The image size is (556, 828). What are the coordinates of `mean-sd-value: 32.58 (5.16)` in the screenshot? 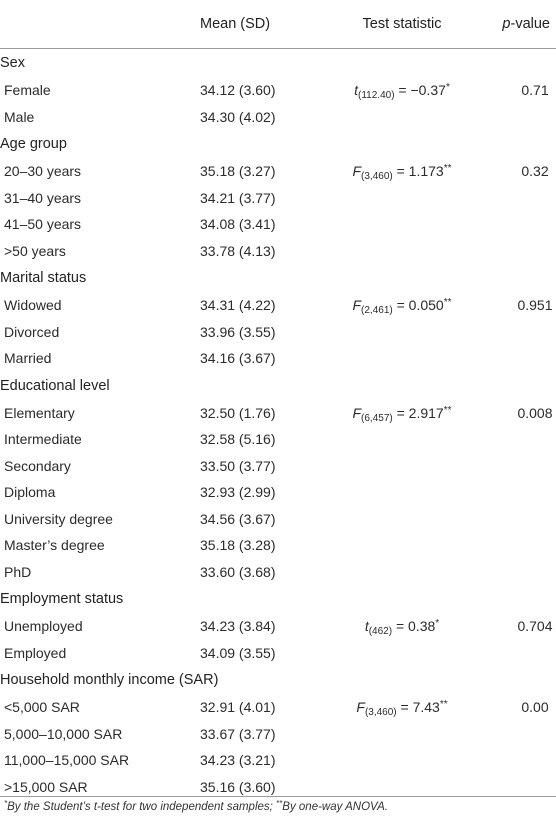 It's located at (238, 439).